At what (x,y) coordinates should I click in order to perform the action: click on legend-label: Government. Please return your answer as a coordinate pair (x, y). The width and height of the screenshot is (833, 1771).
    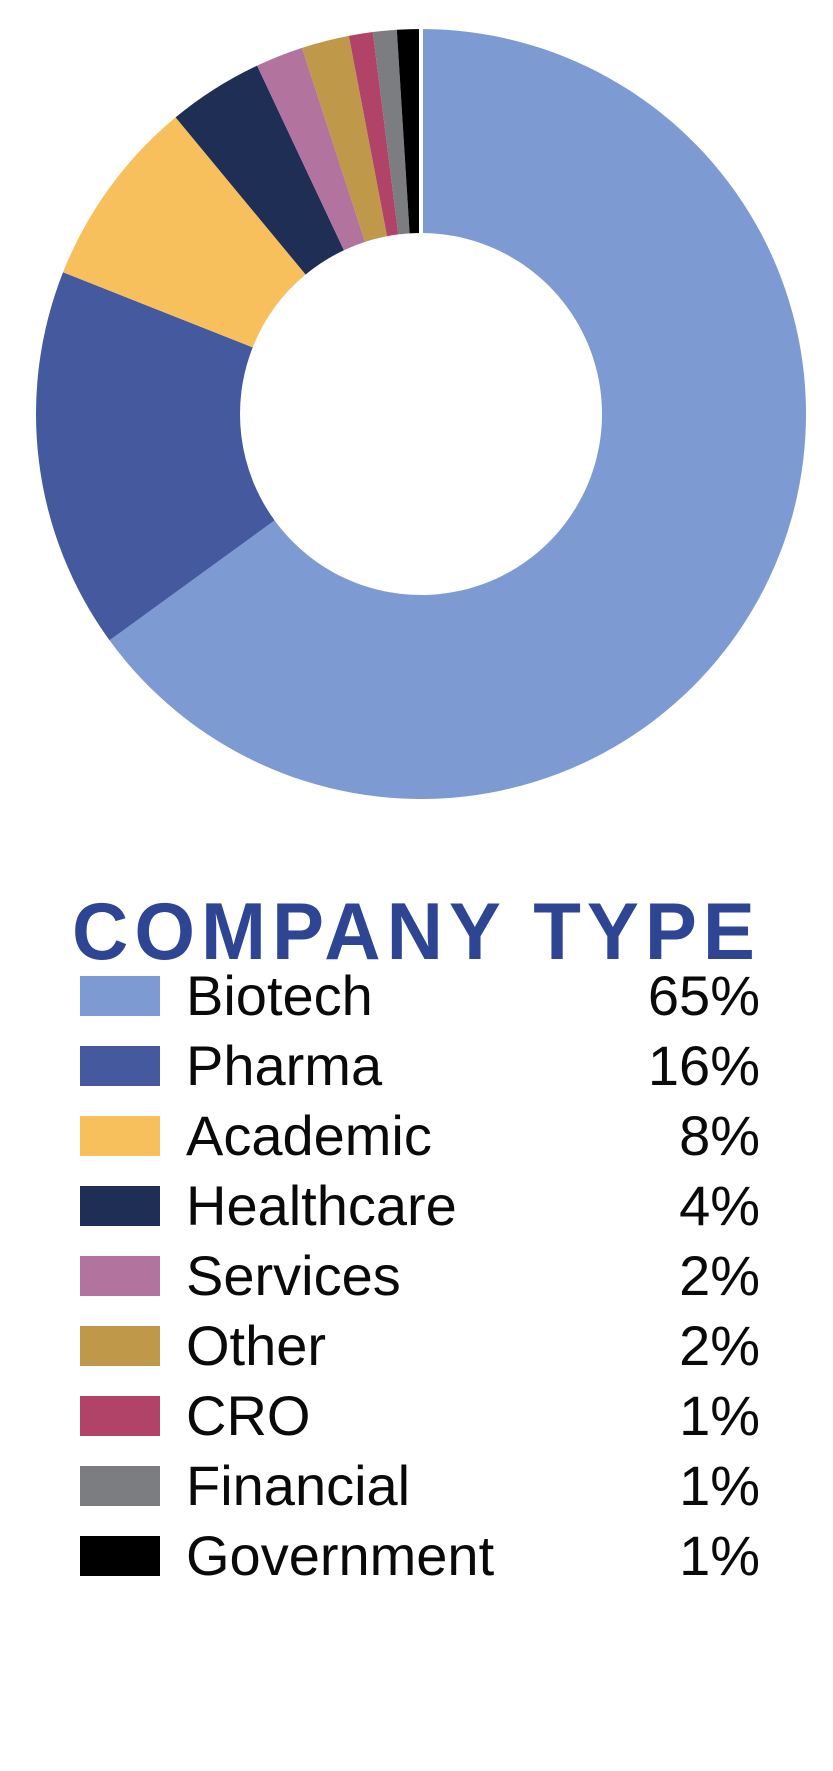
    Looking at the image, I should click on (340, 1555).